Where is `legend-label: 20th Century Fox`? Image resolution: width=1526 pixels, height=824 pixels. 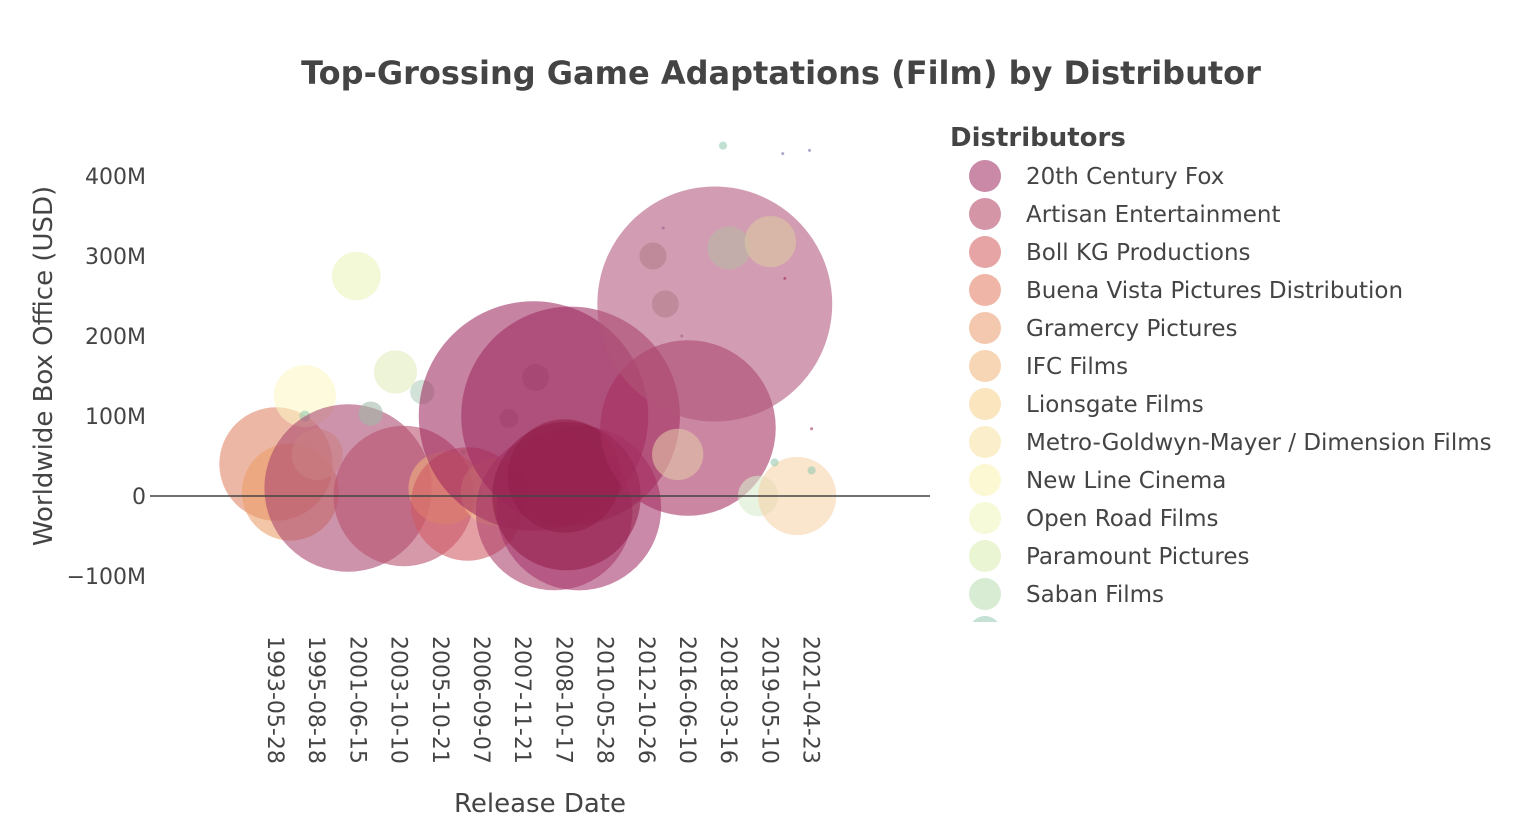
legend-label: 20th Century Fox is located at coordinates (1125, 177).